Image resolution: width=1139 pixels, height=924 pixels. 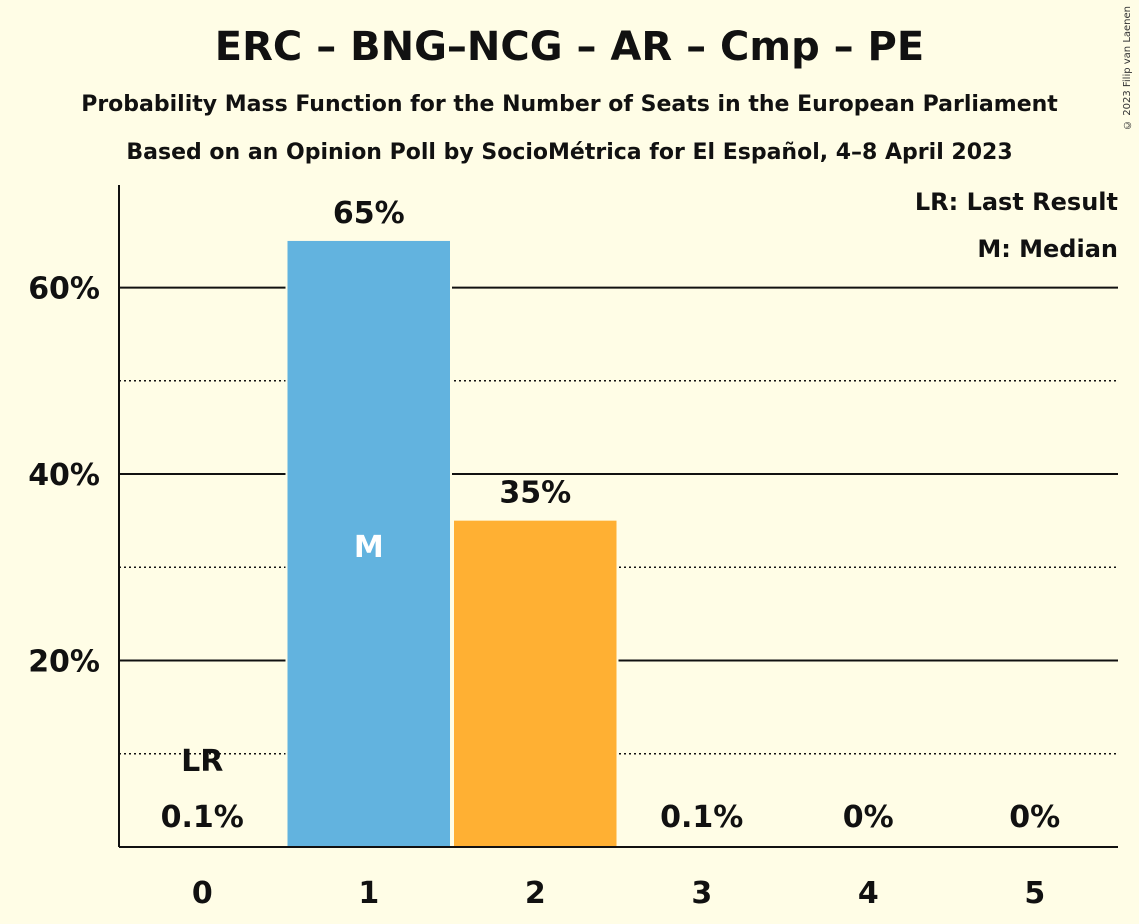 What do you see at coordinates (64, 475) in the screenshot?
I see `y-tick-label: 40%` at bounding box center [64, 475].